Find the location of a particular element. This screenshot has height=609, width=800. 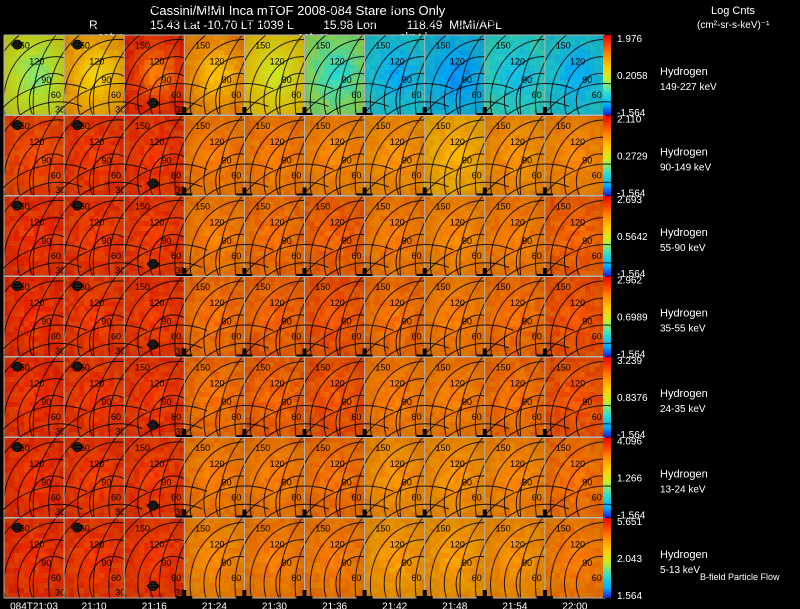

energy-label: 149-227 keV is located at coordinates (688, 87).